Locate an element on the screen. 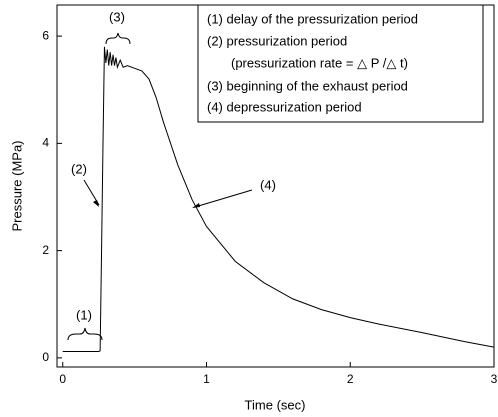 The width and height of the screenshot is (498, 417). note: (2) pressurization period is located at coordinates (277, 40).